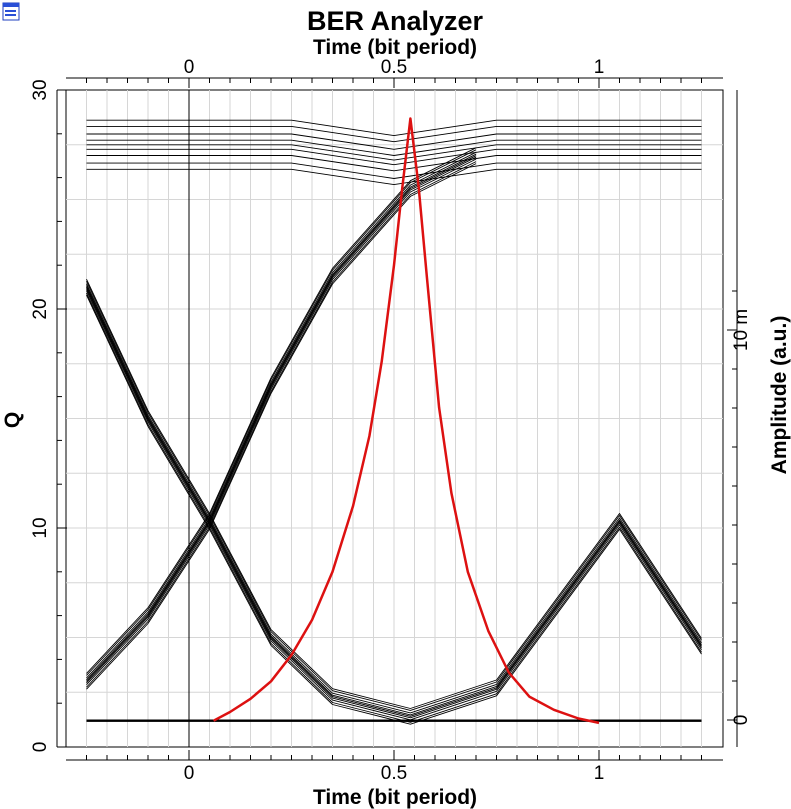  I want to click on document-window-icon, so click(11, 11).